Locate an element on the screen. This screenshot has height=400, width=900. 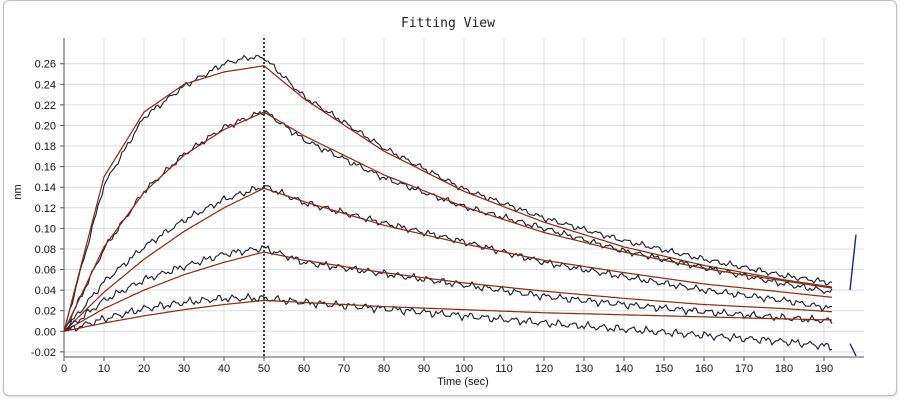
data-trace is located at coordinates (448, 321).